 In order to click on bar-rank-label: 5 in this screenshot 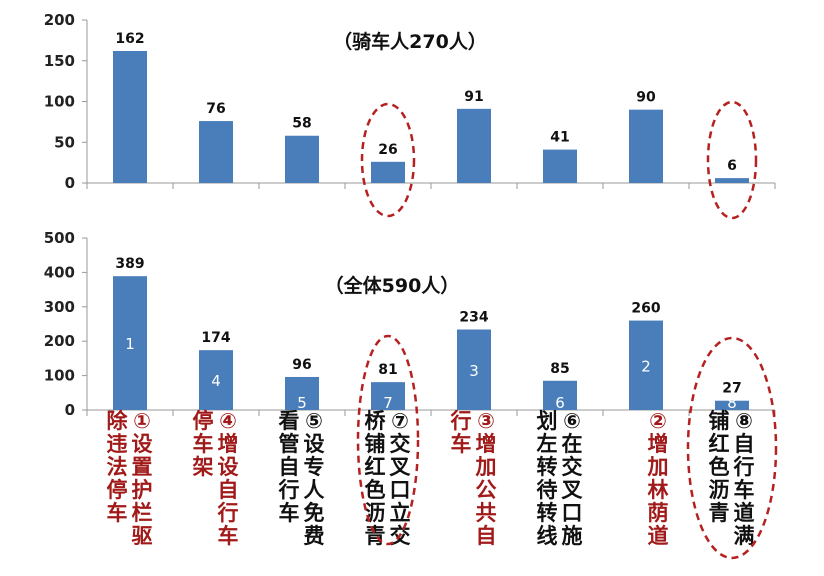, I will do `click(302, 403)`.